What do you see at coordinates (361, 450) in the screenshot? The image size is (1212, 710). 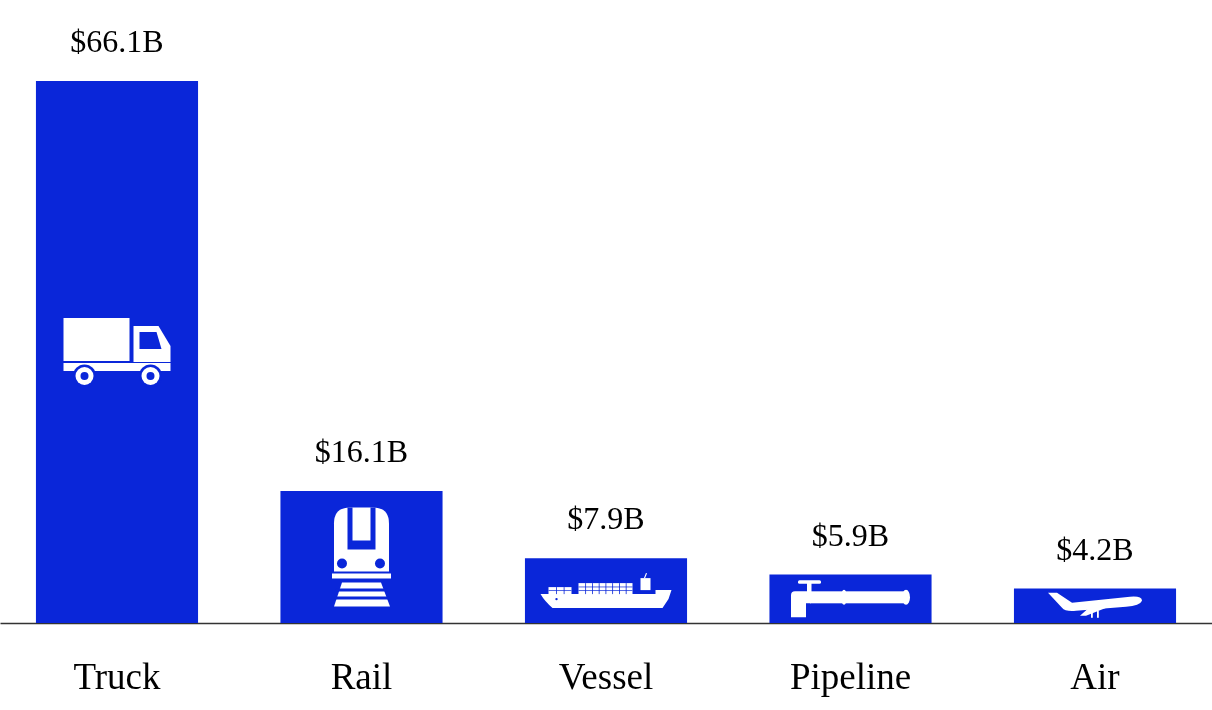 I see `data-label: $16.1B` at bounding box center [361, 450].